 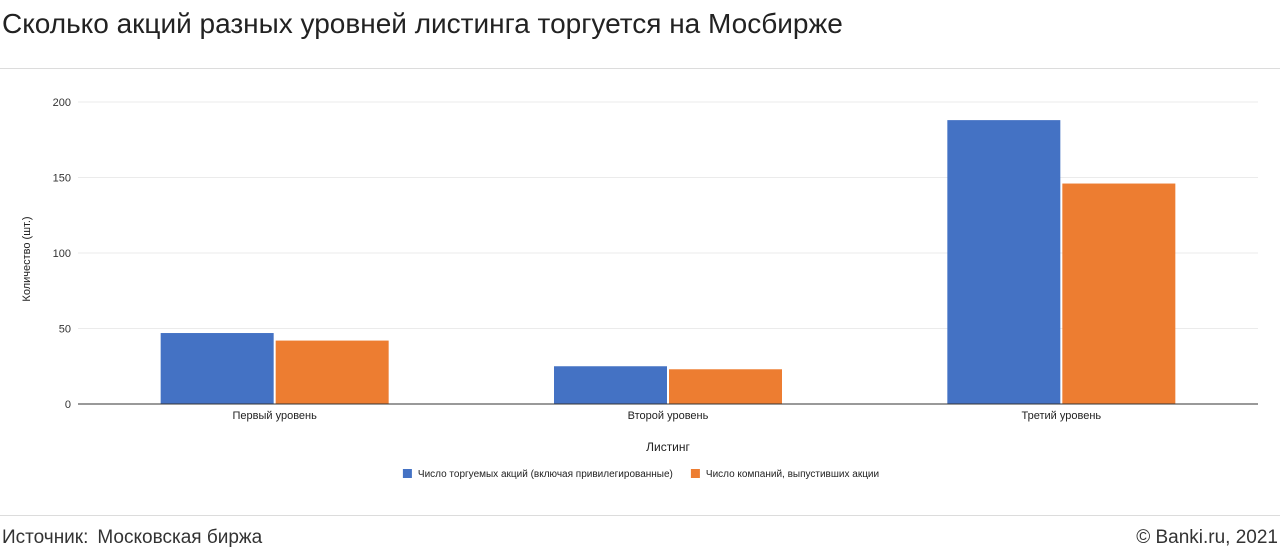 I want to click on y-tick-label: 0, so click(x=68, y=405).